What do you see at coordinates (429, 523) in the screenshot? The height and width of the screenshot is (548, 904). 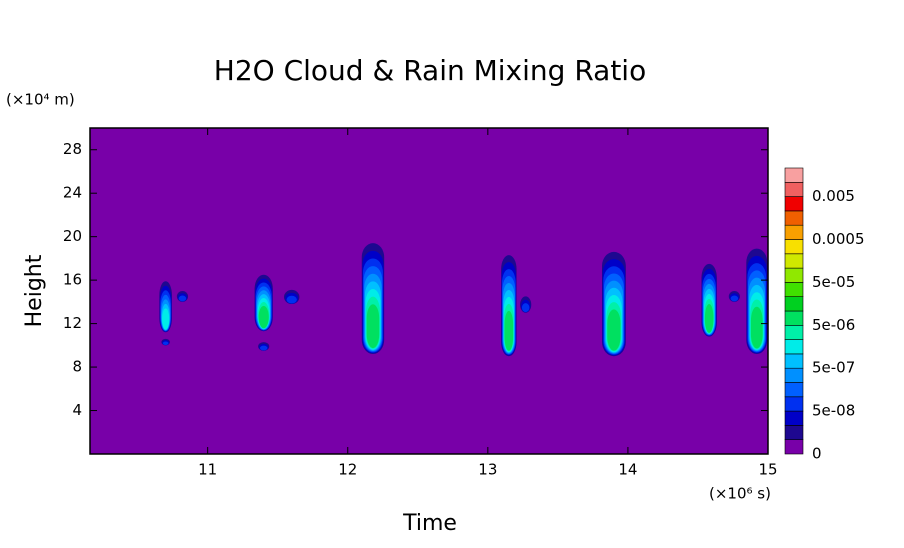 I see `x-axis-label: Time` at bounding box center [429, 523].